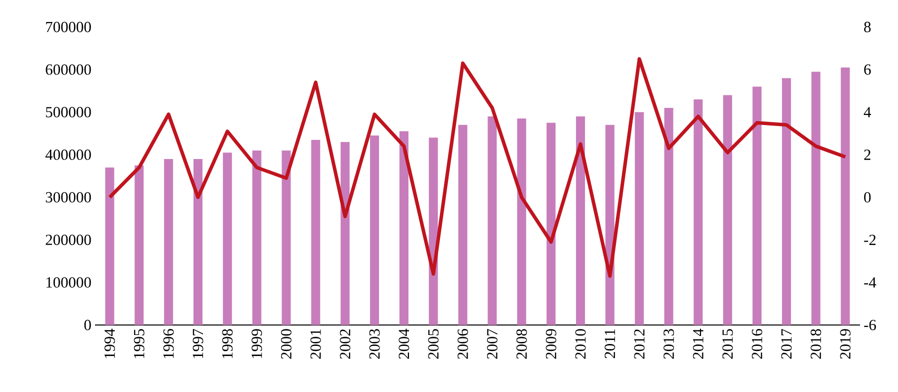  What do you see at coordinates (867, 197) in the screenshot?
I see `y2-tick-label: 0` at bounding box center [867, 197].